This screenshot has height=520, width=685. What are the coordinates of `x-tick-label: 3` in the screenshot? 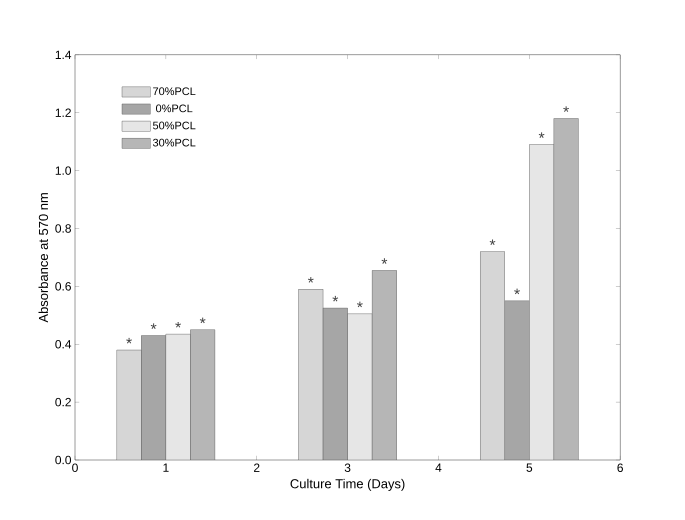 It's located at (347, 468).